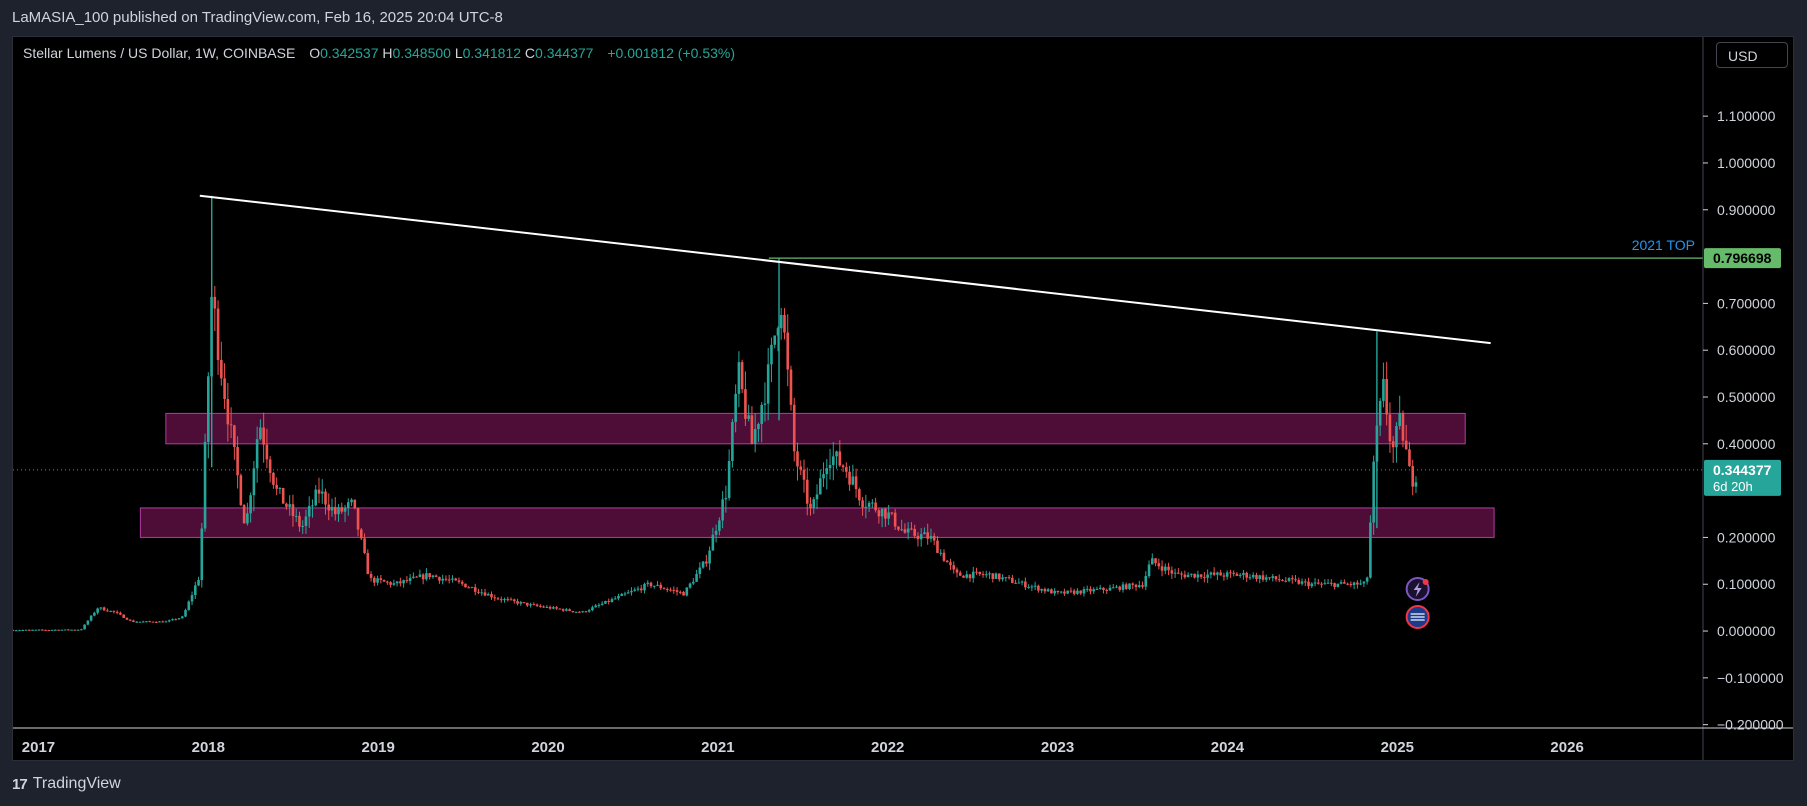 The height and width of the screenshot is (806, 1807). I want to click on low-value: 0.341812, so click(492, 53).